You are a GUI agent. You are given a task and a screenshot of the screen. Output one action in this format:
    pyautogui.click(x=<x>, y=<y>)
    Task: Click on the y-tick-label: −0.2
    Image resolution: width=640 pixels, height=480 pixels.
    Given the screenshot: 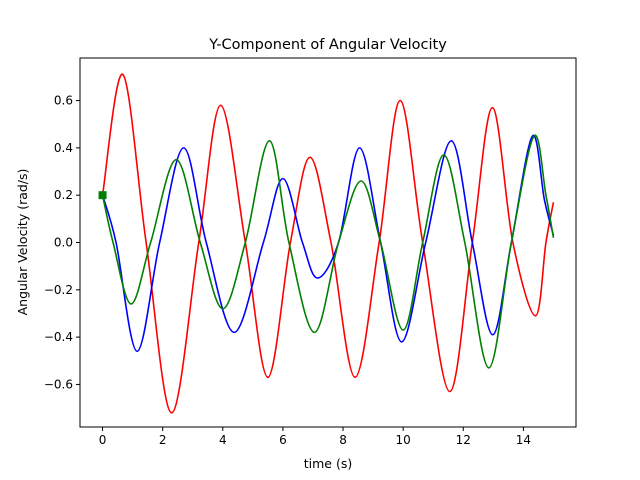 What is the action you would take?
    pyautogui.click(x=58, y=290)
    